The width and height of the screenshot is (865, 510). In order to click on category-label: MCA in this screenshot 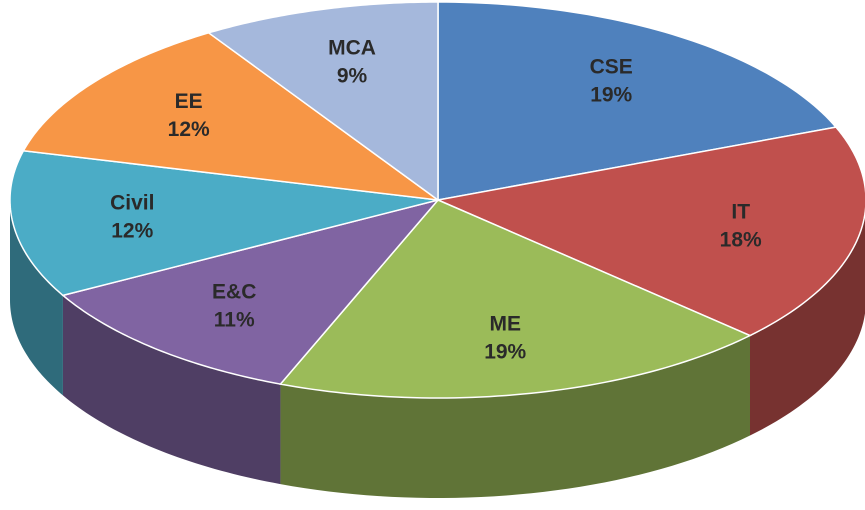, I will do `click(352, 48)`.